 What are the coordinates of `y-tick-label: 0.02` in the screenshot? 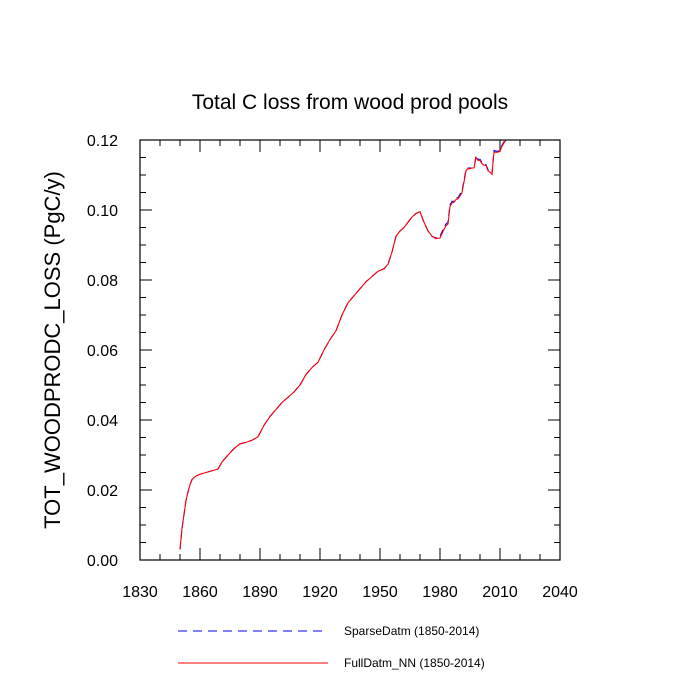 It's located at (102, 491).